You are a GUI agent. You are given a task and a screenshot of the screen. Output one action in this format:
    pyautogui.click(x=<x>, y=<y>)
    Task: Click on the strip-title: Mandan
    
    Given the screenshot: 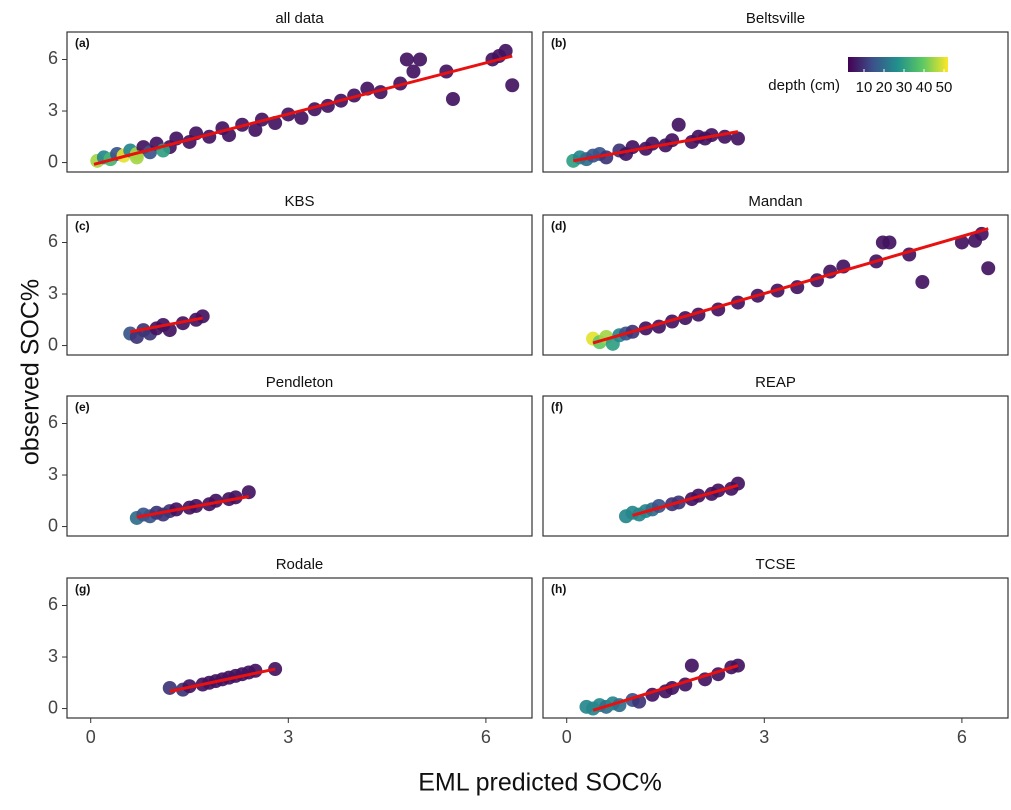 What is the action you would take?
    pyautogui.click(x=775, y=201)
    